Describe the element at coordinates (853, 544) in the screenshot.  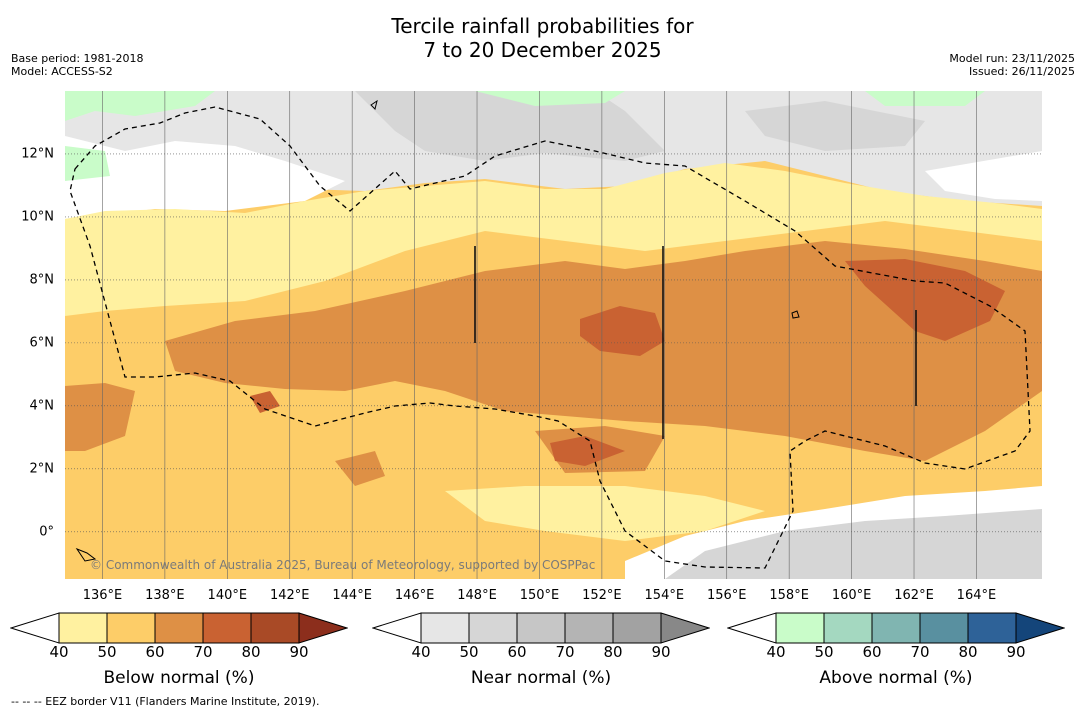
I see `near-normal-region` at that location.